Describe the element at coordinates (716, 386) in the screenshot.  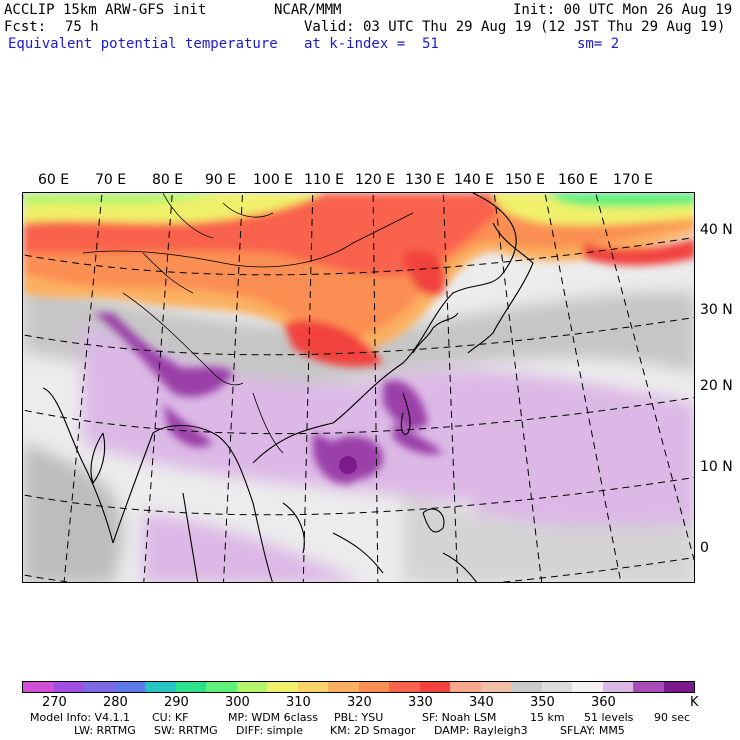
I see `lat-label: 20 N` at that location.